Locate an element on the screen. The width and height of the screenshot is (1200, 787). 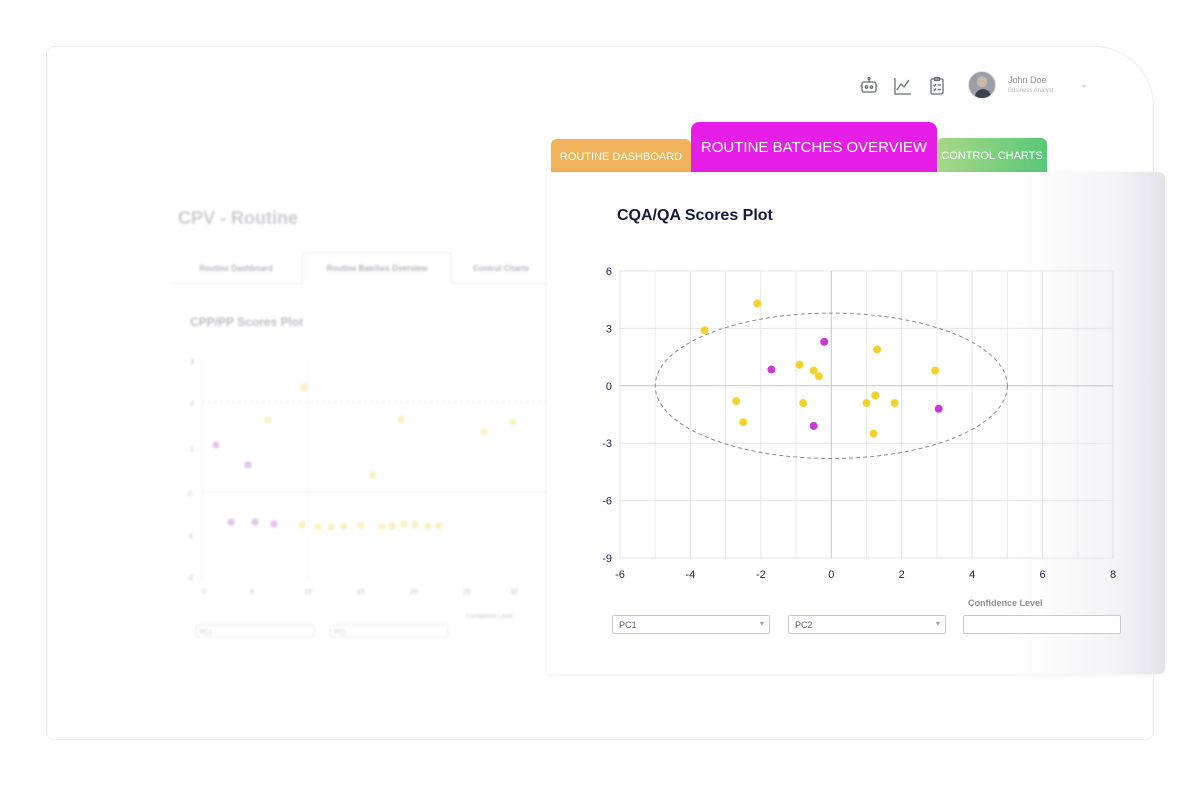
y-tick-label: -9 is located at coordinates (607, 559).